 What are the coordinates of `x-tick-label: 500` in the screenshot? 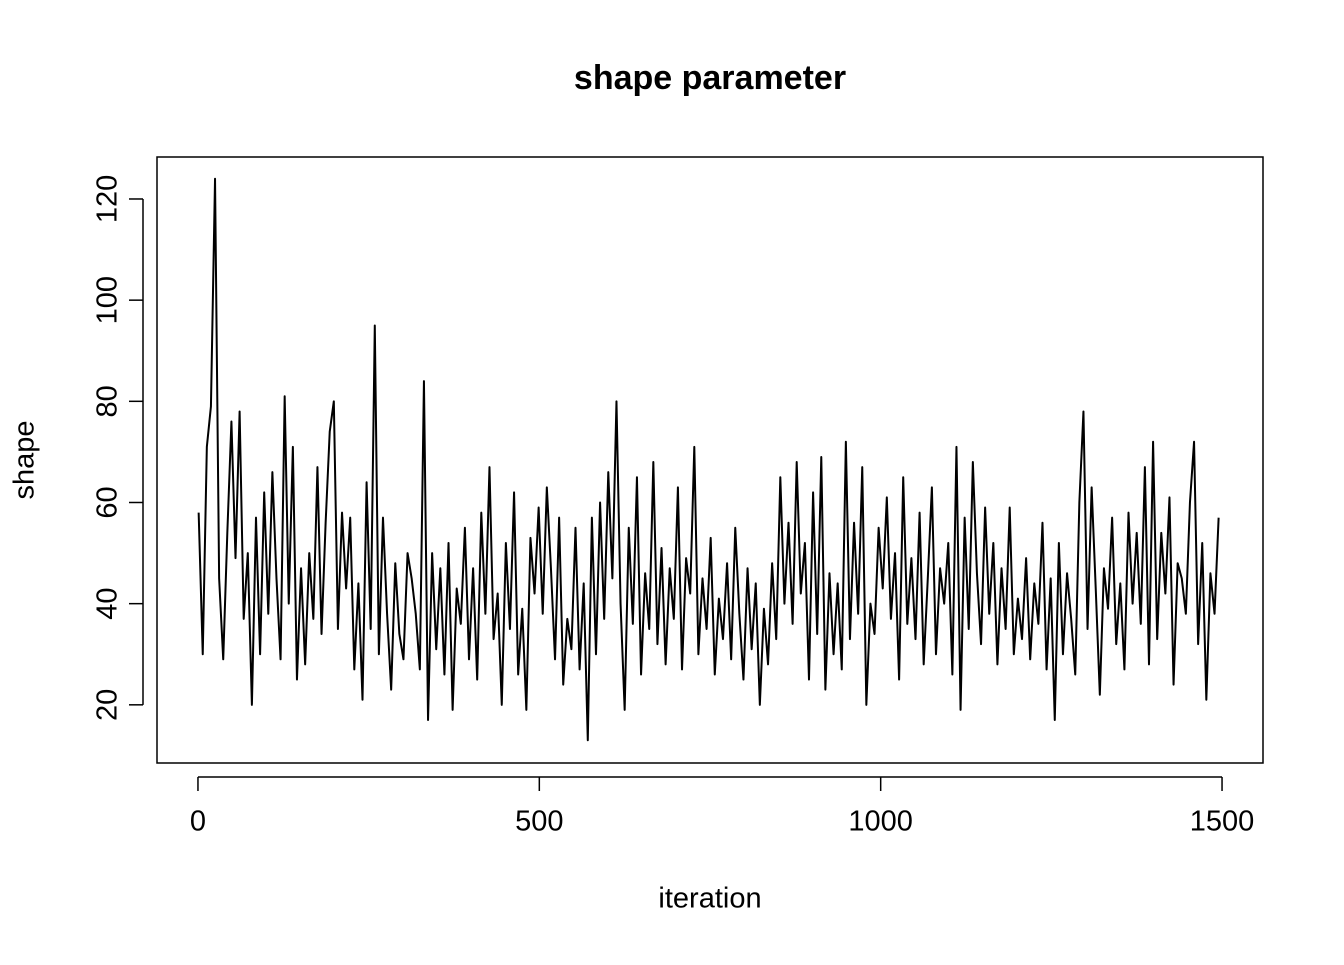 It's located at (539, 822).